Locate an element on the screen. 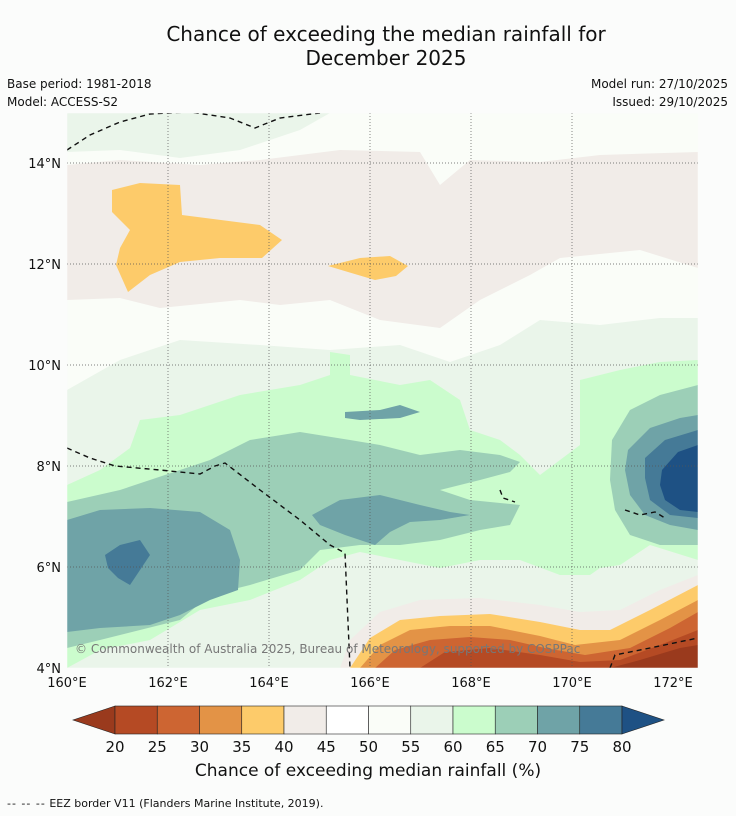  colorbar-tick-label: 75 is located at coordinates (579, 747).